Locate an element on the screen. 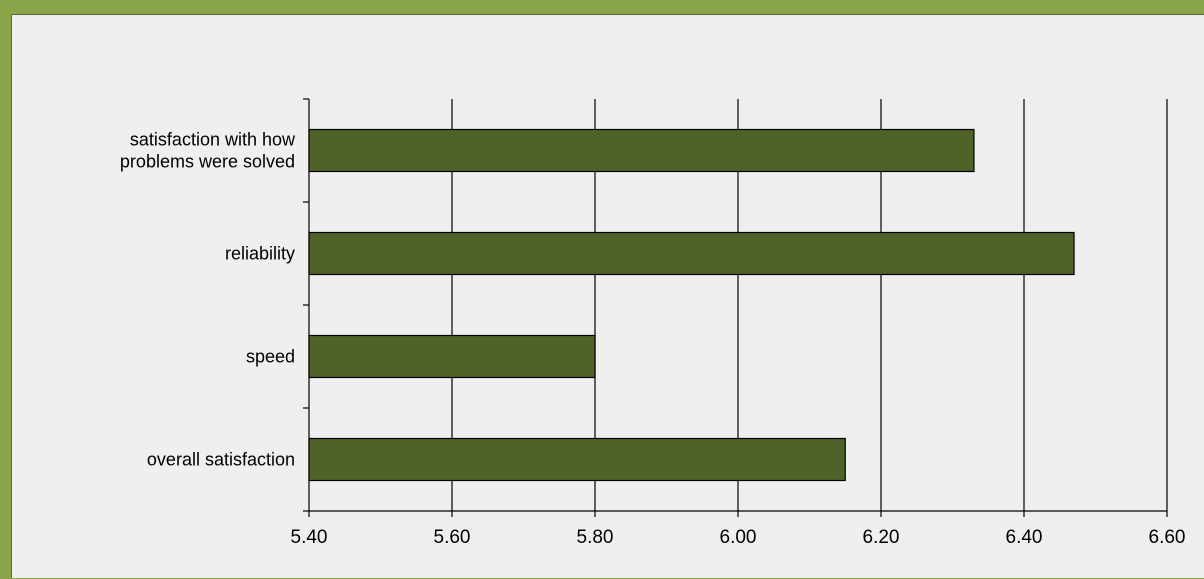  x-tick-label: 6.00 is located at coordinates (738, 537).